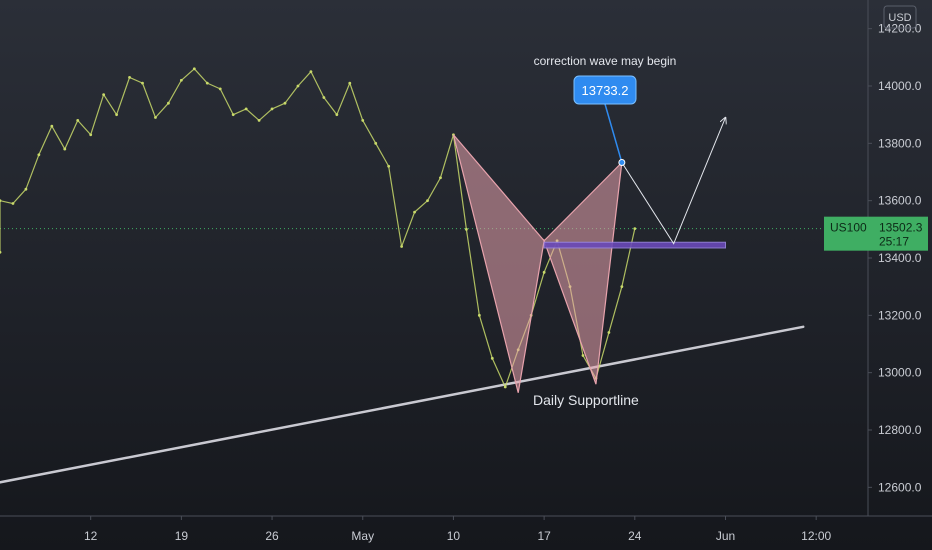 The image size is (932, 550). What do you see at coordinates (362, 536) in the screenshot?
I see `time-tick-label: May` at bounding box center [362, 536].